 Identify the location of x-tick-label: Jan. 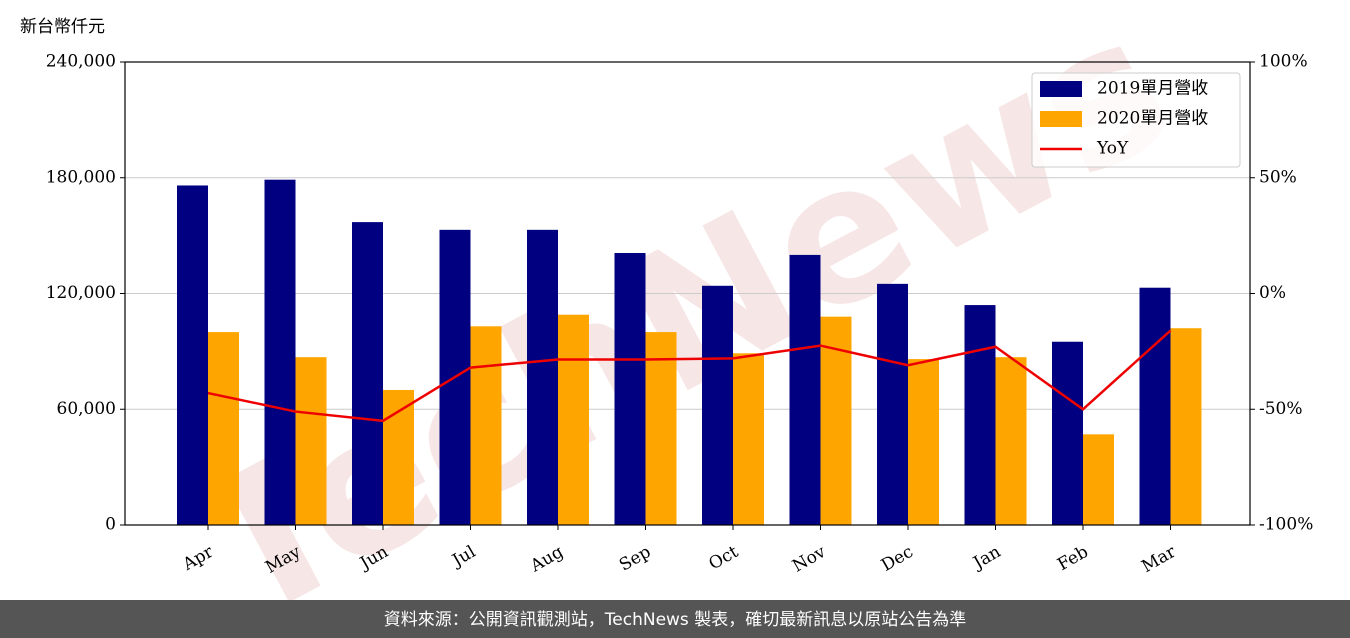
(986, 558).